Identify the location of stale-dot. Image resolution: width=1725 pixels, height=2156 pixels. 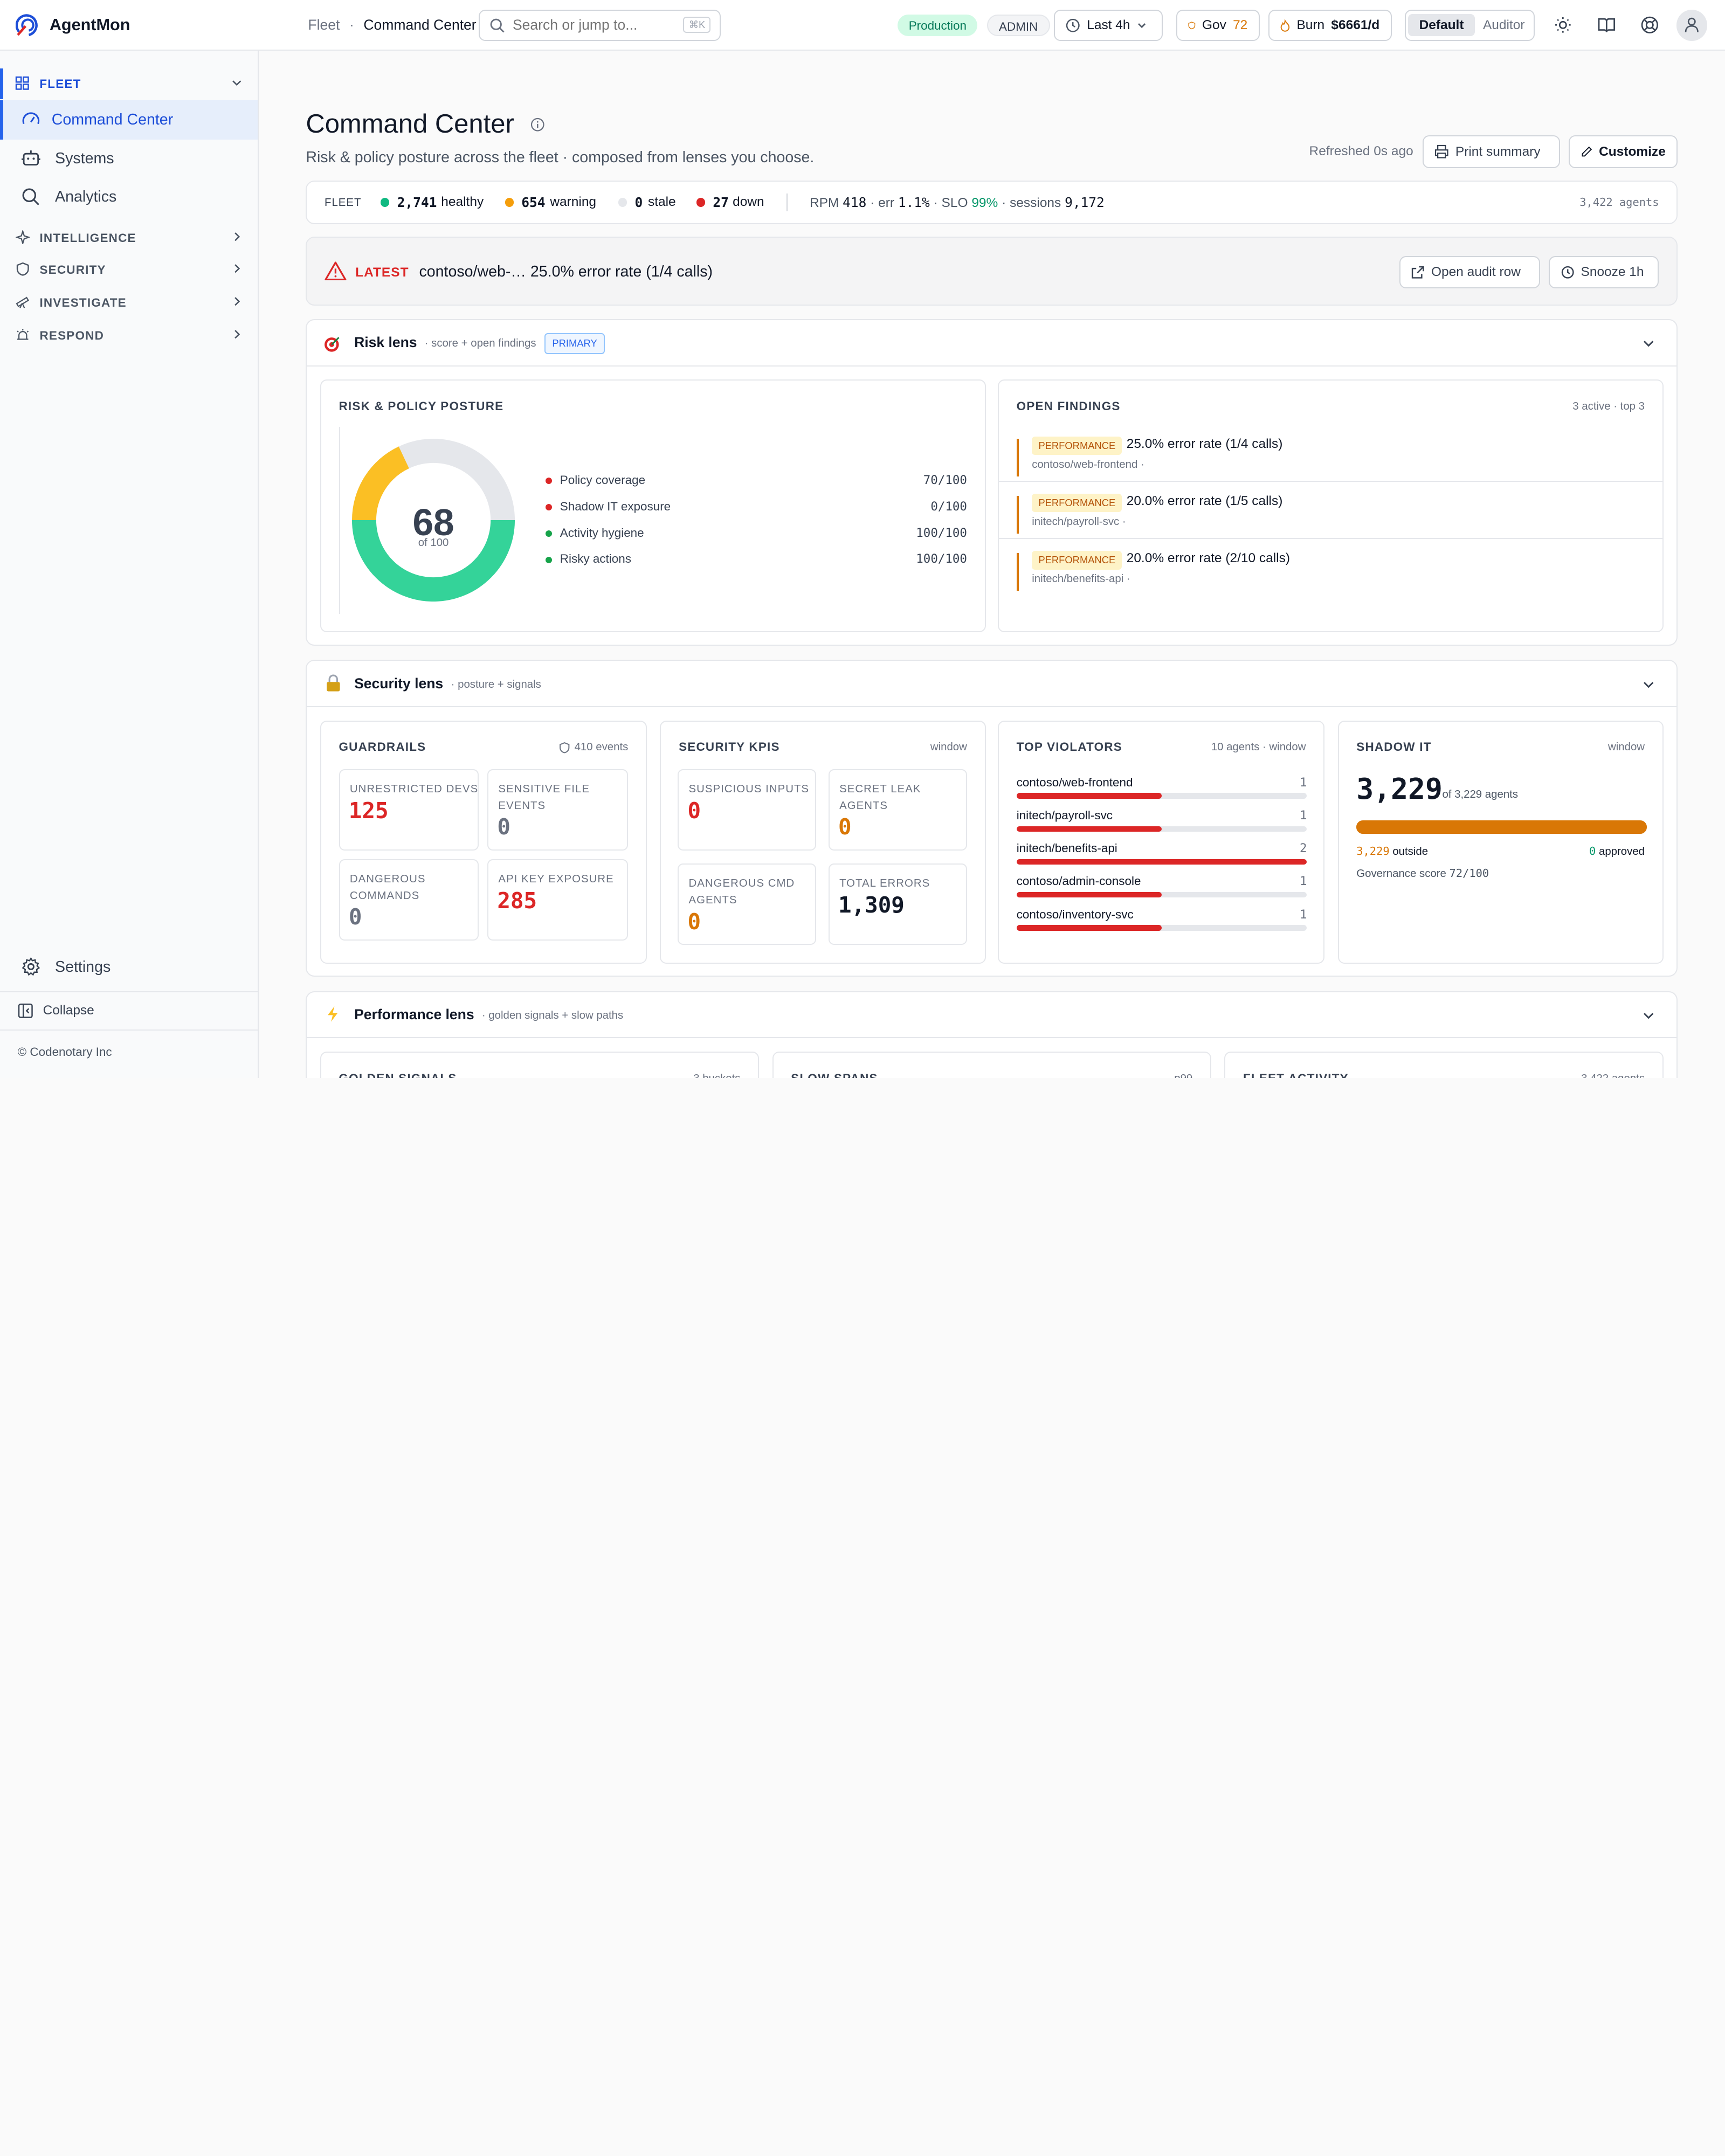
(622, 202).